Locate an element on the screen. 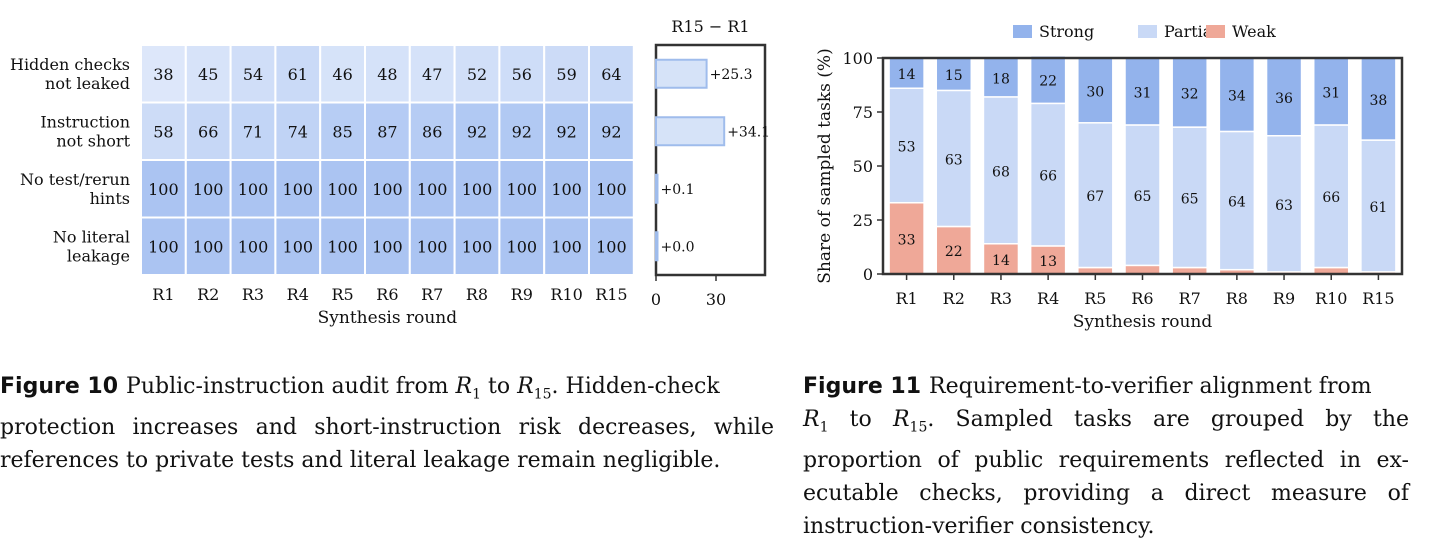  y-axis-title: Share of sampled tasks (%) is located at coordinates (825, 165).